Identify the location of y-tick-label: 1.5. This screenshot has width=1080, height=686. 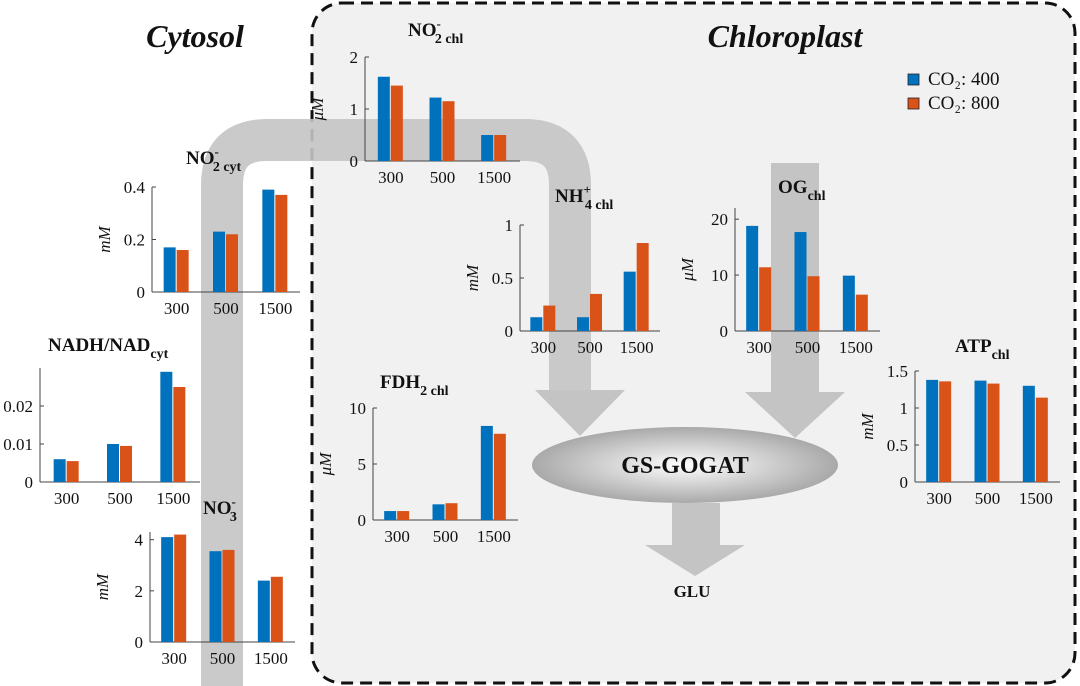
(897, 371).